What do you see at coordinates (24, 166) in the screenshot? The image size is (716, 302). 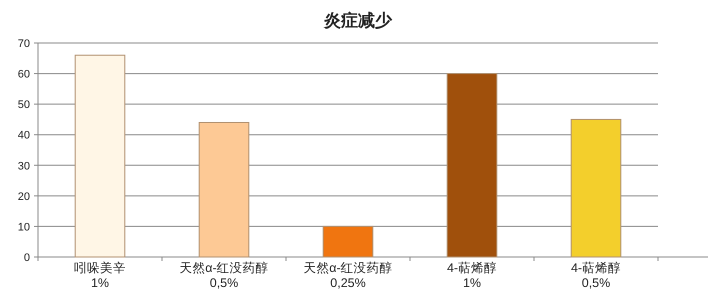 I see `y-tick-label: 30` at bounding box center [24, 166].